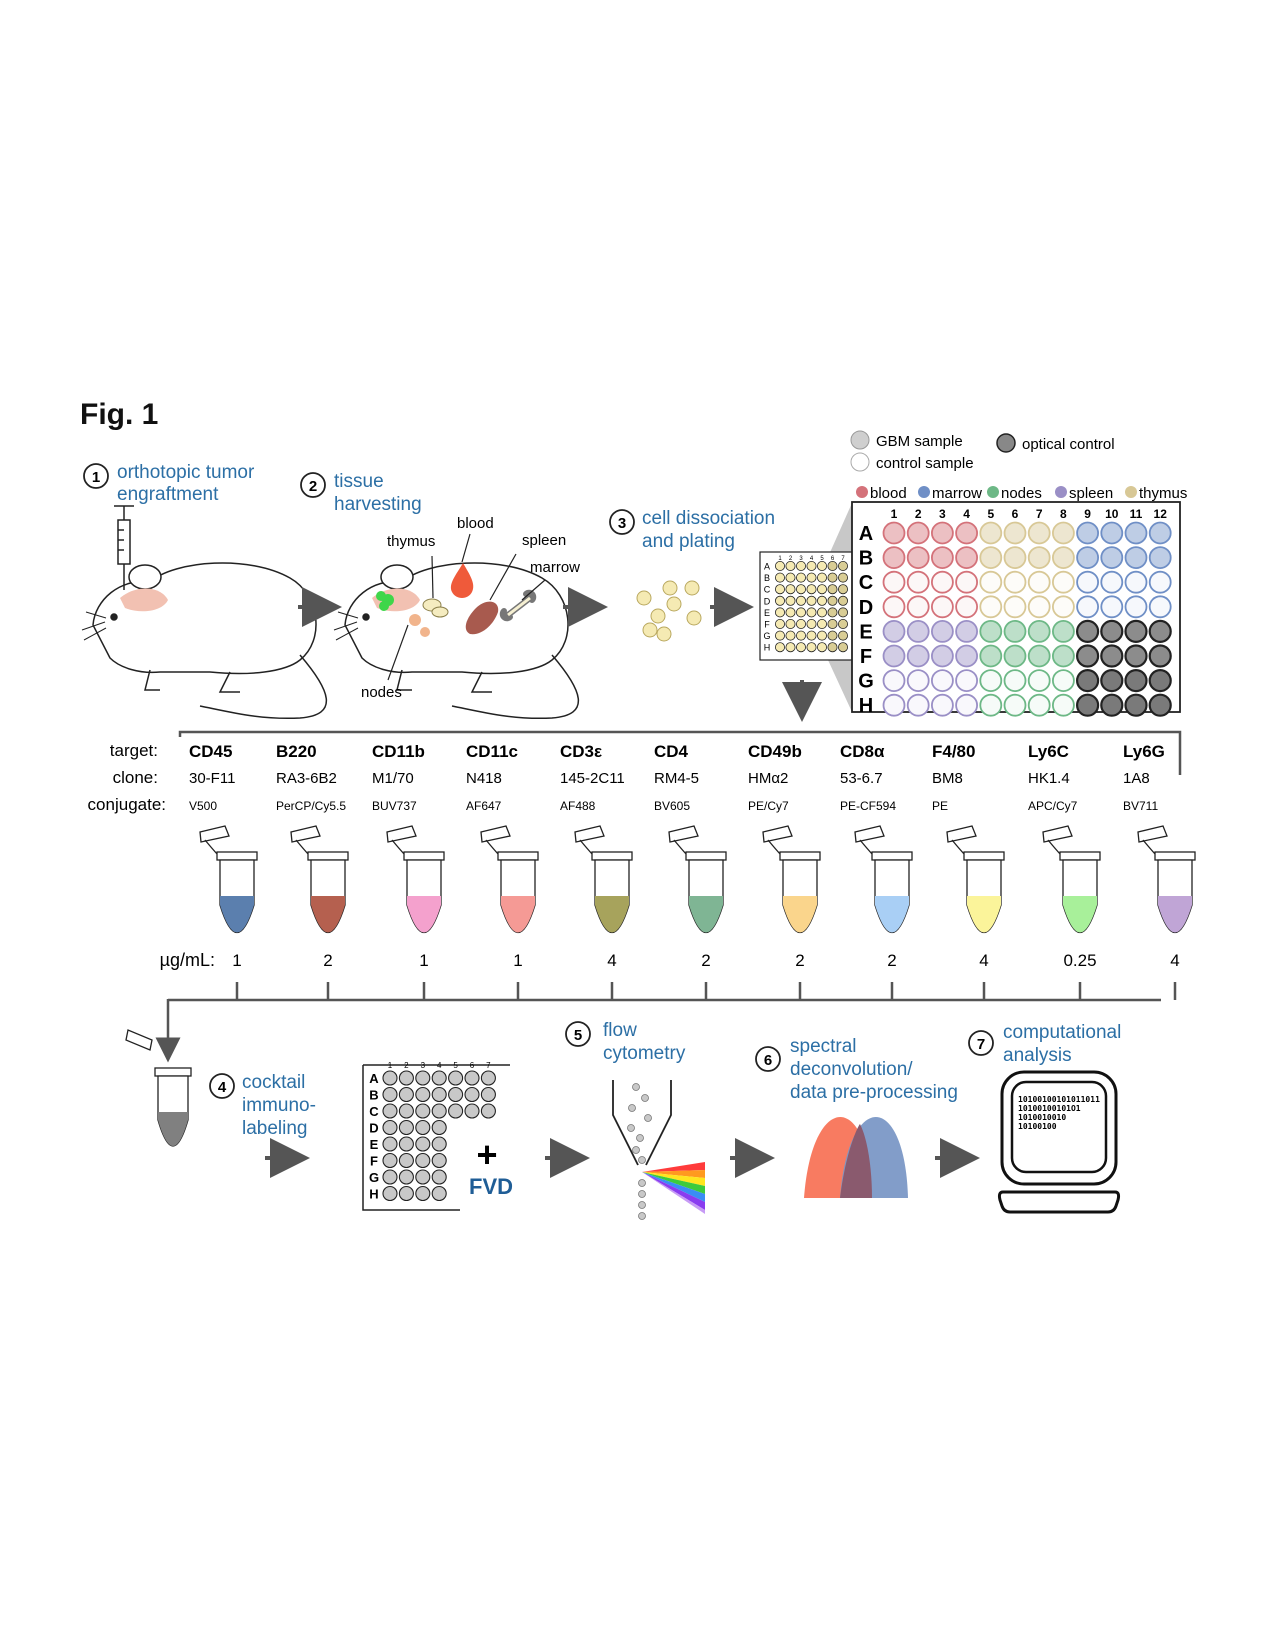 Image resolution: width=1275 pixels, height=1650 pixels. Describe the element at coordinates (690, 871) in the screenshot. I see `antibody-5: CD4 RM4-5 BV605 2` at that location.